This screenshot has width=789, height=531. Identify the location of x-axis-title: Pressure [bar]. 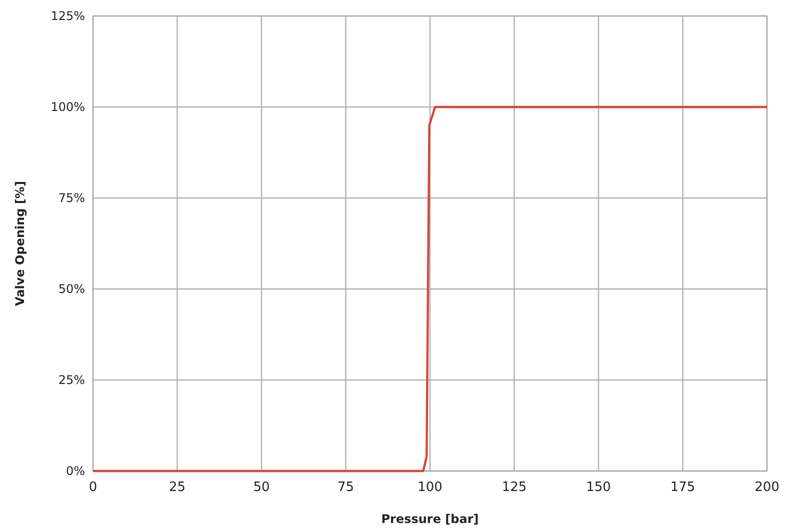
(430, 519).